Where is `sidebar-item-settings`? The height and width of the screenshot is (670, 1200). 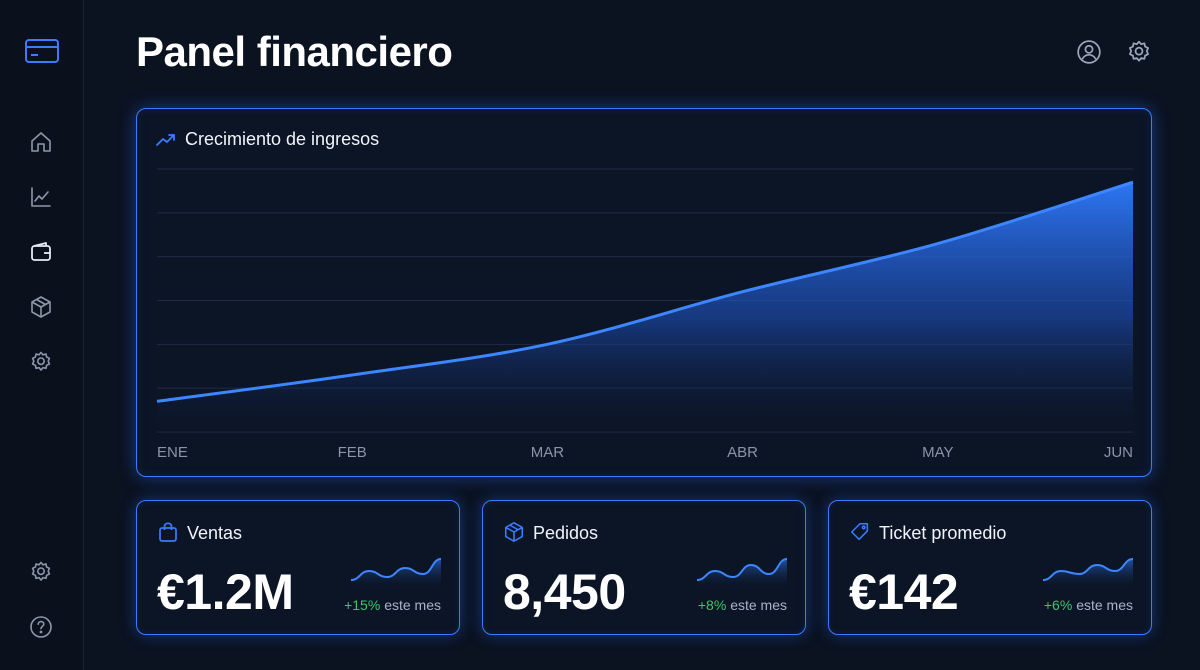 sidebar-item-settings is located at coordinates (41, 362).